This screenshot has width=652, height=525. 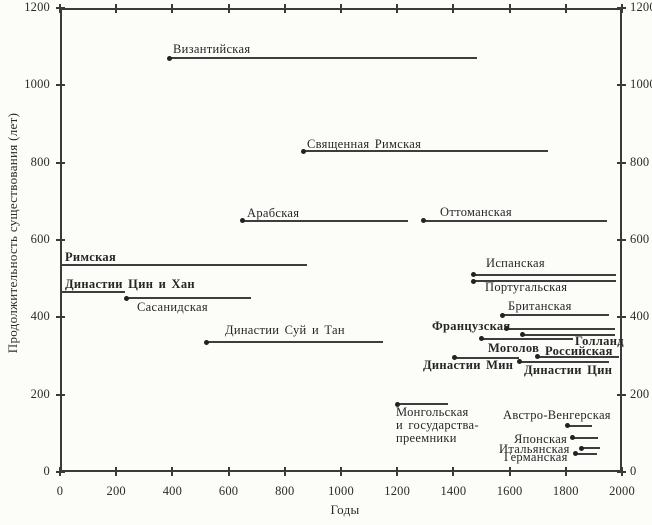 I want to click on y-tick-label-left: 600, so click(x=40, y=239).